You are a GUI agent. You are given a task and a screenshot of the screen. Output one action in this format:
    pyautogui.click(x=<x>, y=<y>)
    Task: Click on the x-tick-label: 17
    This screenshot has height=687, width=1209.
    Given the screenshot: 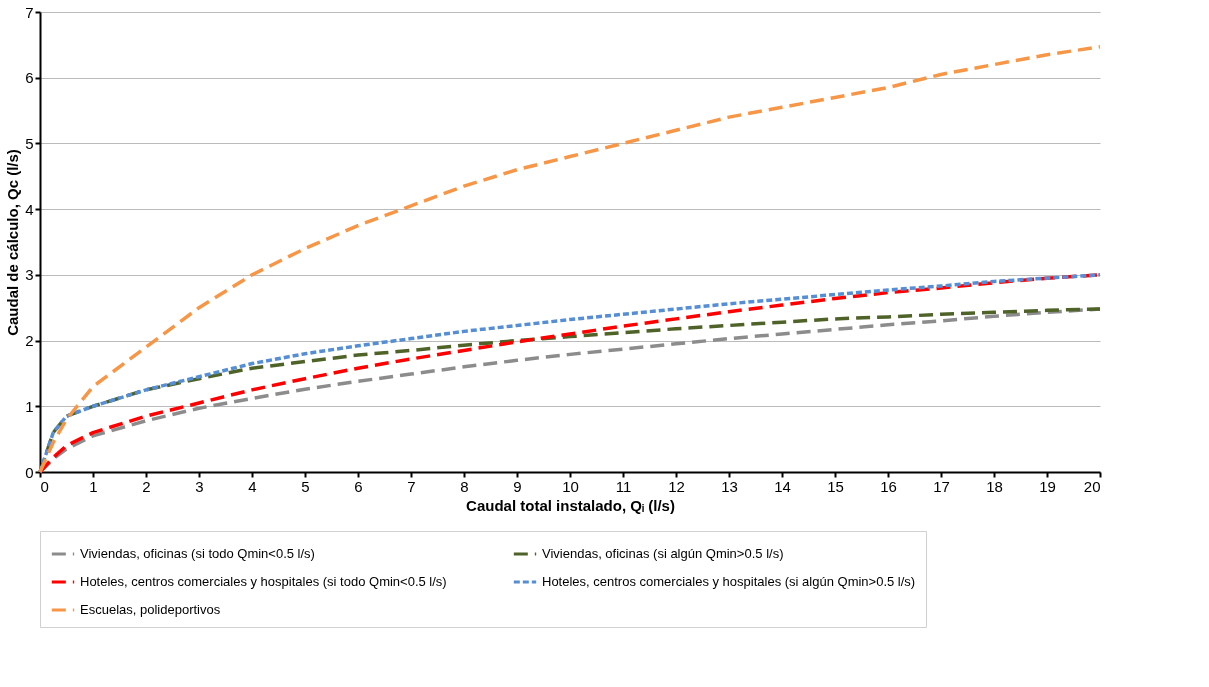 What is the action you would take?
    pyautogui.click(x=941, y=486)
    